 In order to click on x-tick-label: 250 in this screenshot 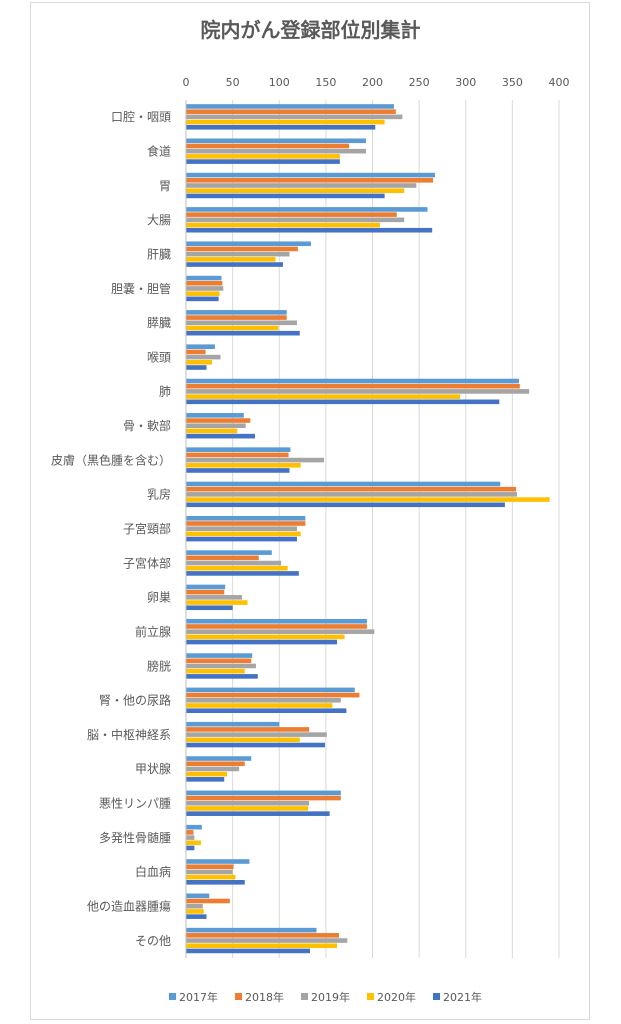, I will do `click(419, 82)`.